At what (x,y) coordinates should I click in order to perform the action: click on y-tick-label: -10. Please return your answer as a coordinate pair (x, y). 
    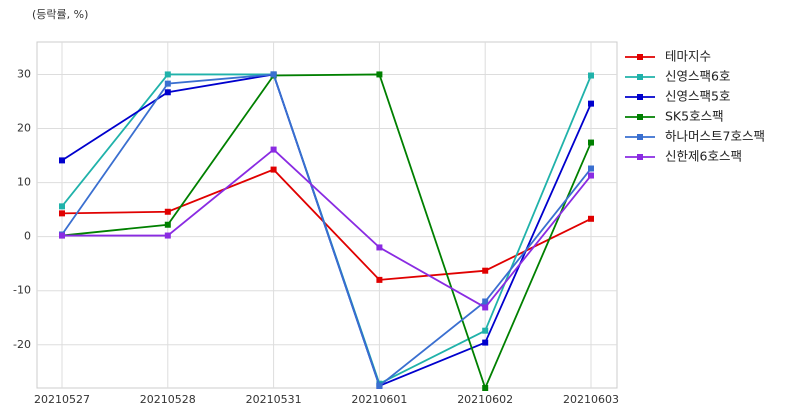
    Looking at the image, I should click on (22, 290).